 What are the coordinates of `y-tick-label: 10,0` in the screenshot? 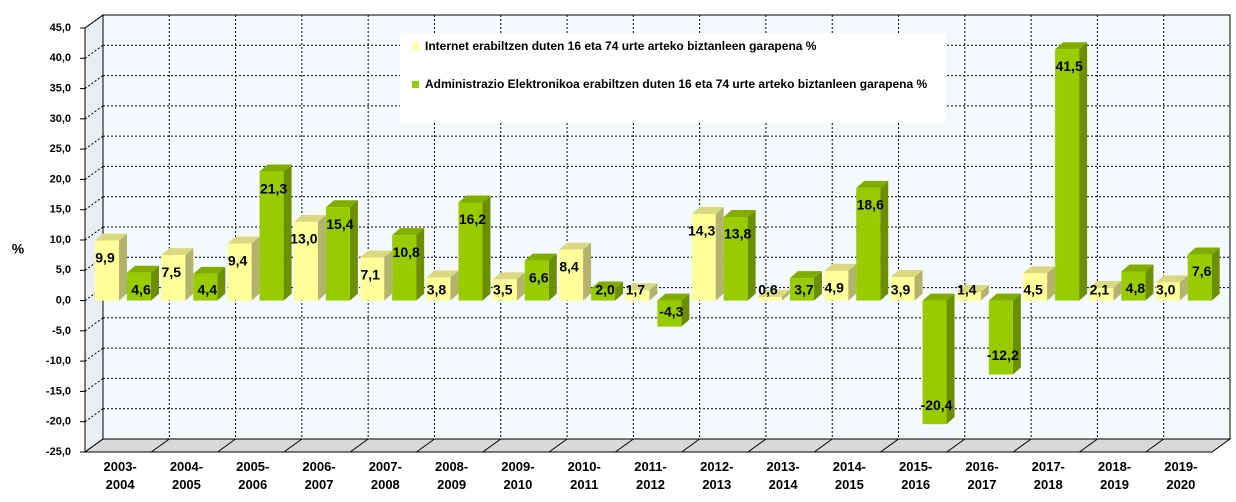 It's located at (60, 240).